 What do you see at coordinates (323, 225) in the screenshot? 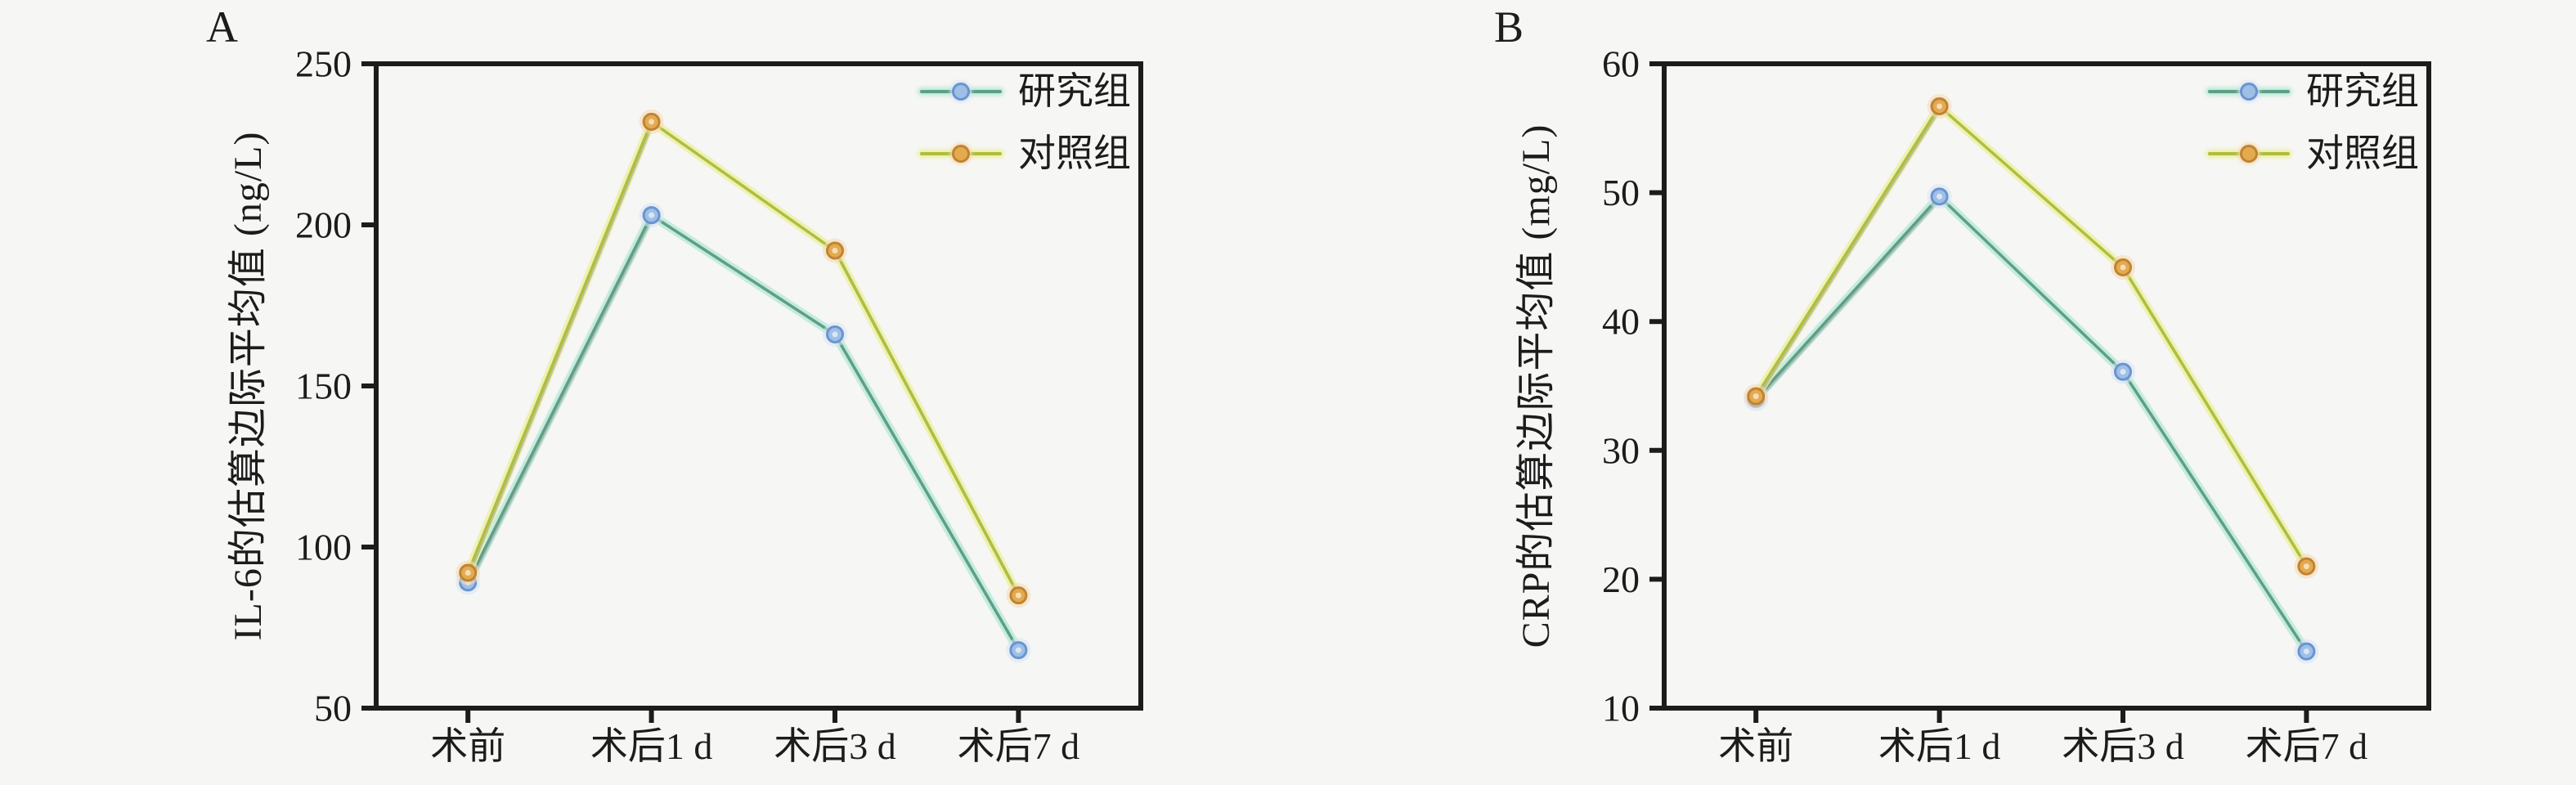
I see `svg-text: 200` at bounding box center [323, 225].